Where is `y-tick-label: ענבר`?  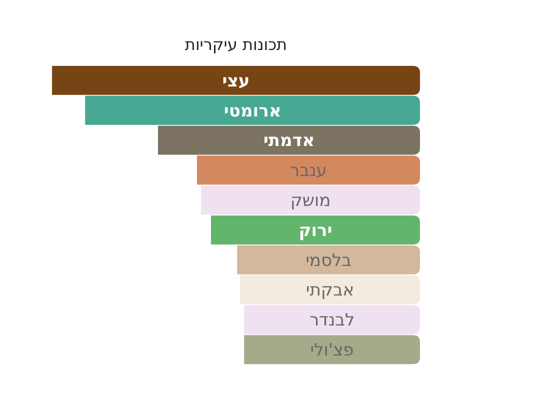 y-tick-label: ענבר is located at coordinates (308, 171).